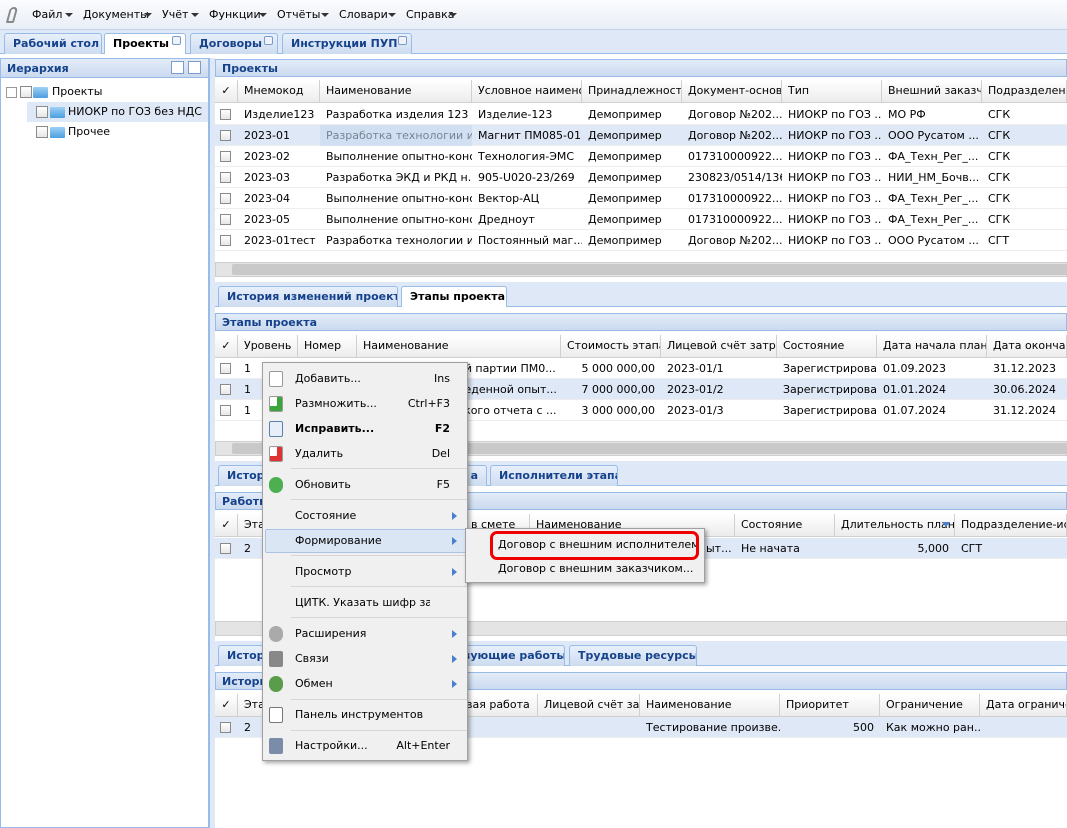  What do you see at coordinates (1011, 525) in the screenshot?
I see `column-header: Подразделение-испо` at bounding box center [1011, 525].